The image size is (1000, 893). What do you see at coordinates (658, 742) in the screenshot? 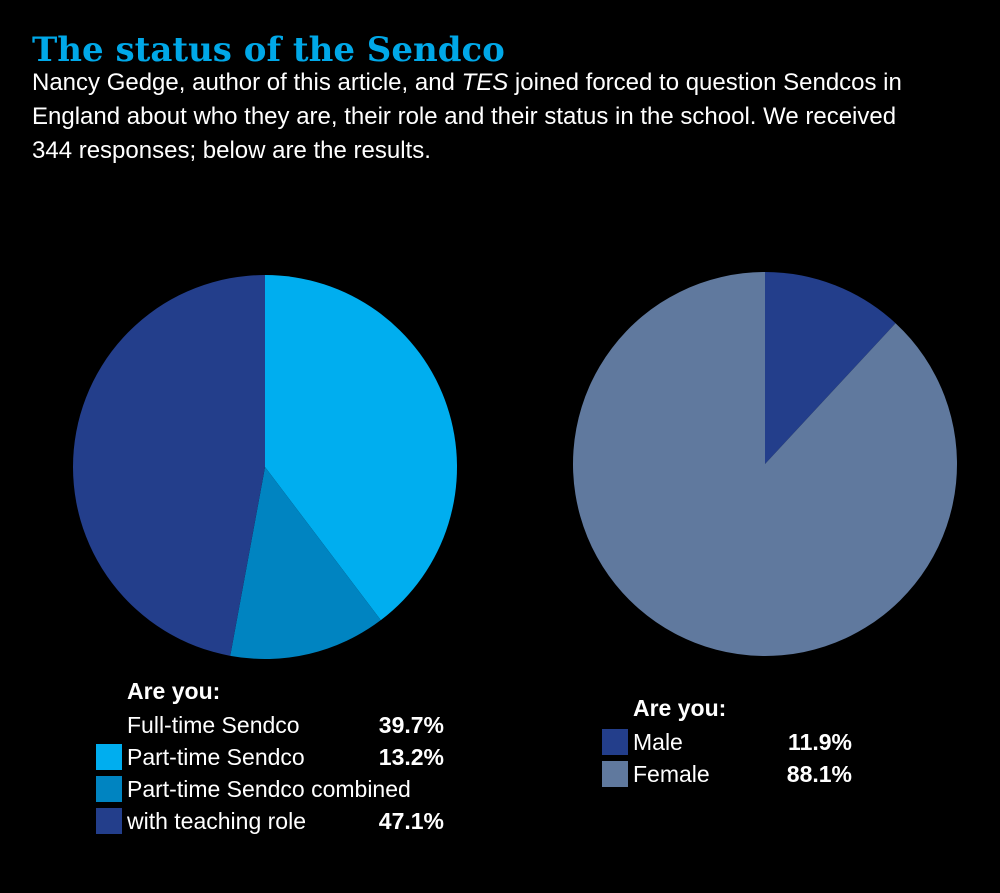
I see `legend-label: Male` at bounding box center [658, 742].